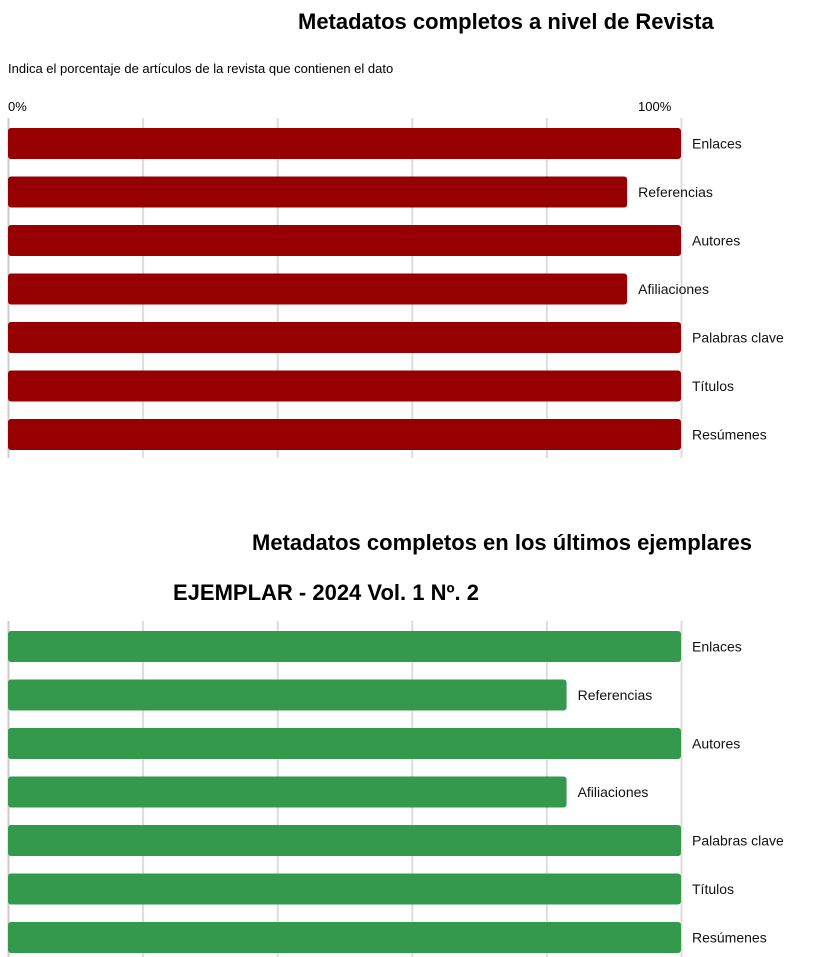 The width and height of the screenshot is (818, 957). I want to click on bar-label-0-3: Afiliaciones, so click(673, 289).